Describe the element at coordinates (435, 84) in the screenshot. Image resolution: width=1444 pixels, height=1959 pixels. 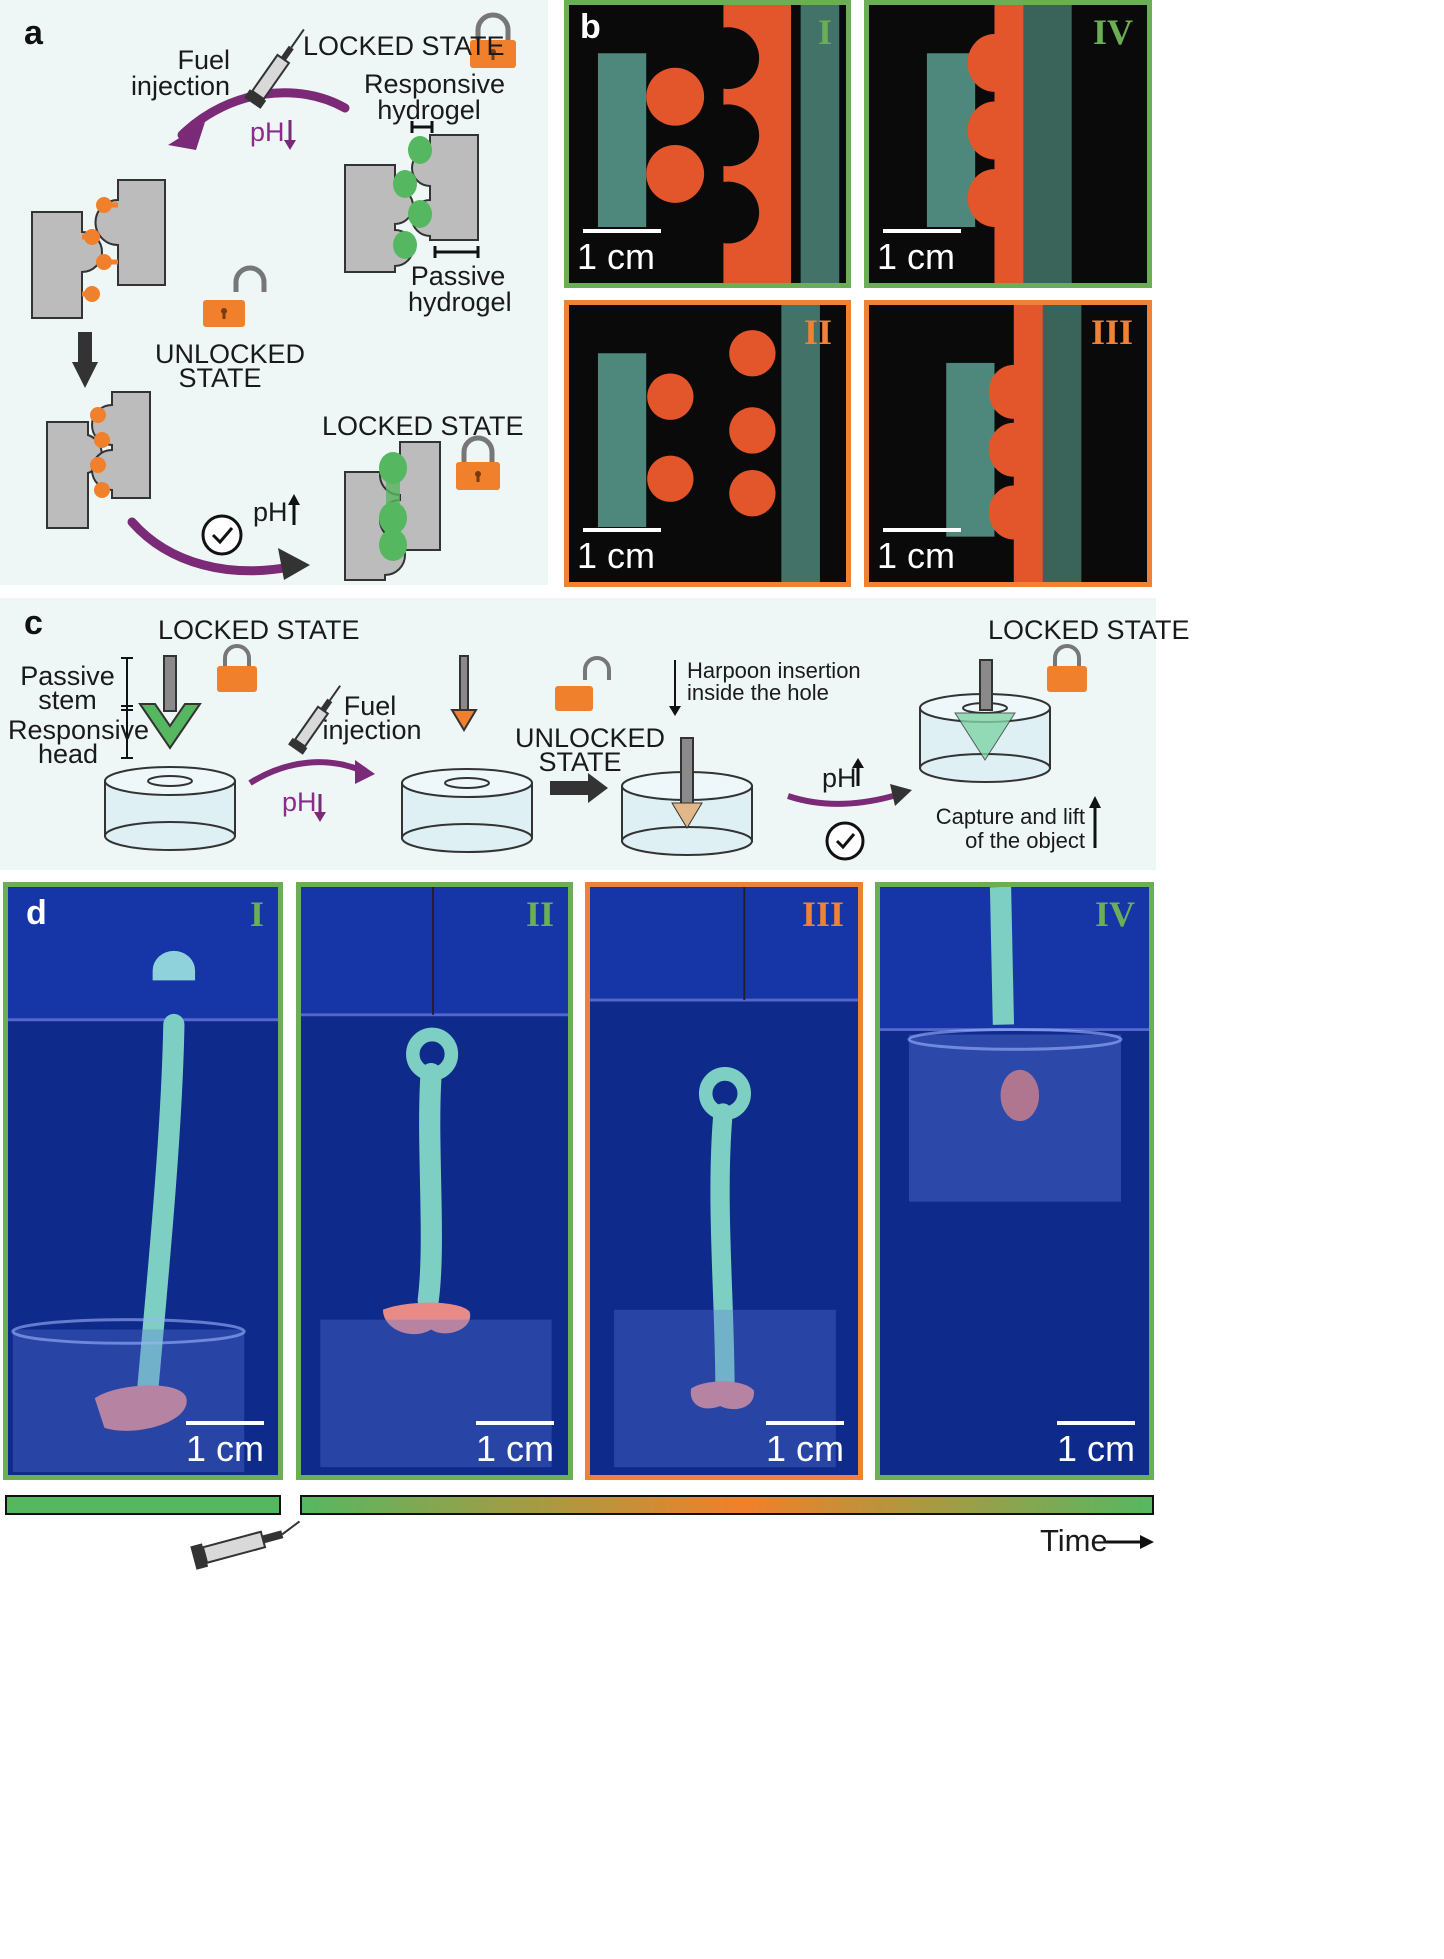
I see `a-responsive-hydrogel-1: Responsive` at that location.